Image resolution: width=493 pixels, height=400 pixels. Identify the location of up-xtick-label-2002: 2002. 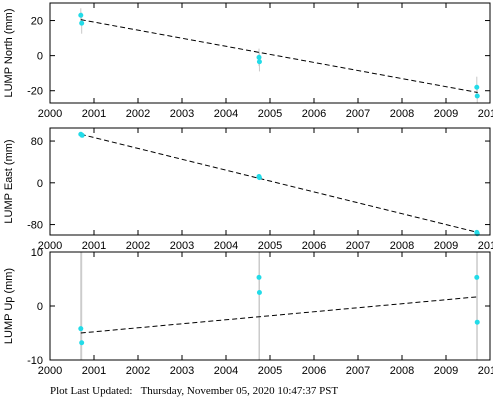
(138, 371).